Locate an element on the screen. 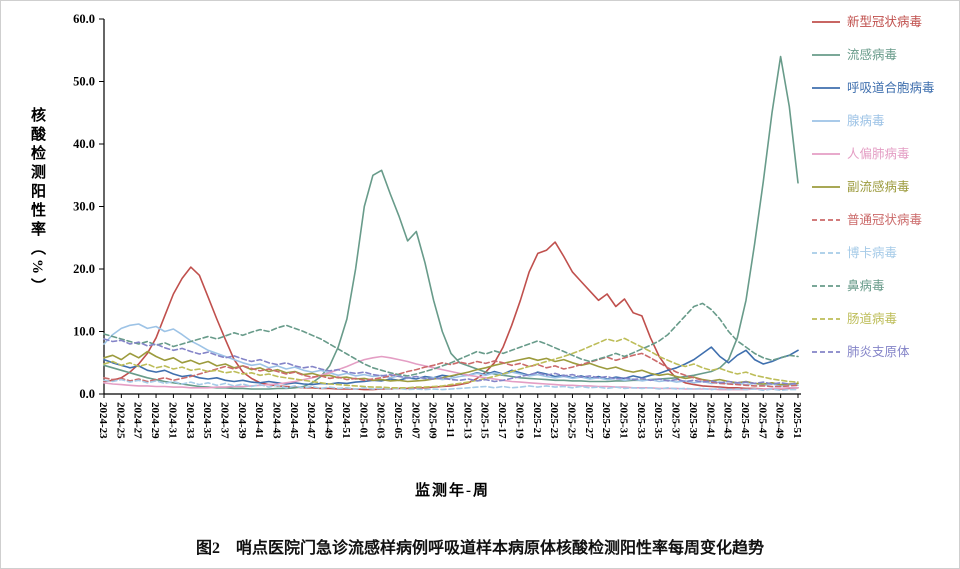 This screenshot has height=569, width=960. x-tick-label: 2025-41 is located at coordinates (710, 420).